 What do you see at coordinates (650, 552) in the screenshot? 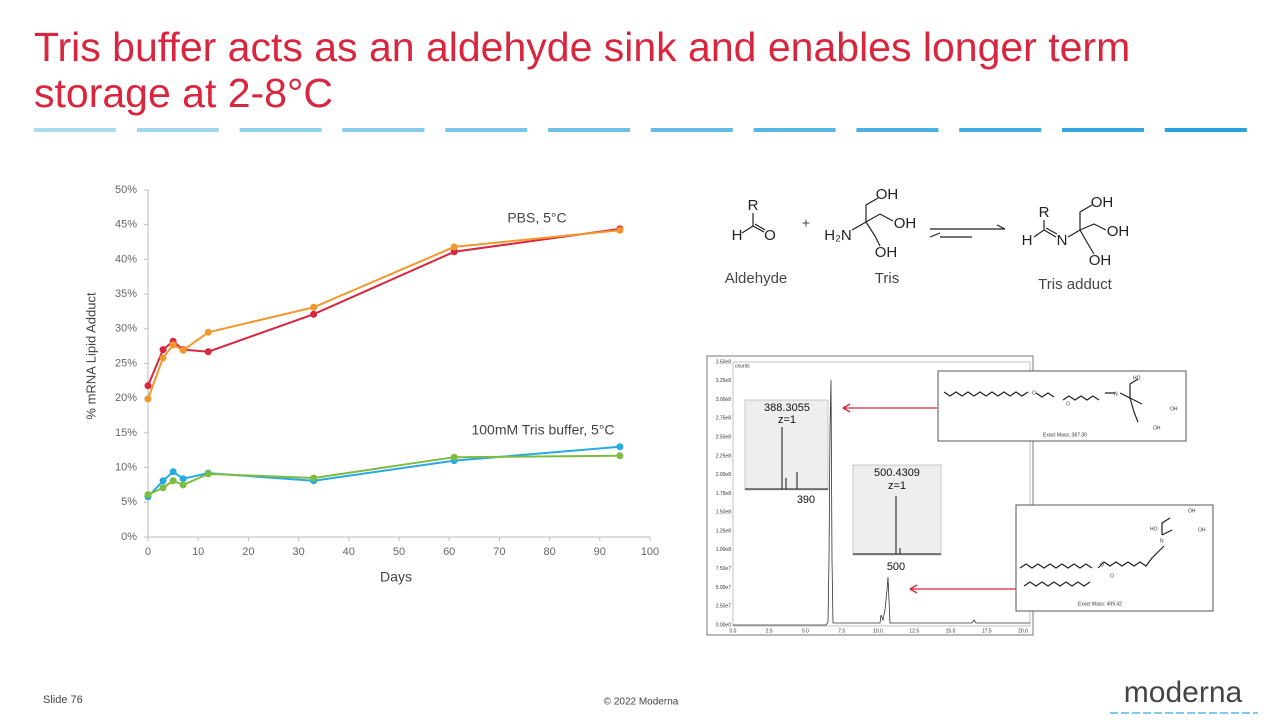
I see `x-tick-label: 100` at bounding box center [650, 552].